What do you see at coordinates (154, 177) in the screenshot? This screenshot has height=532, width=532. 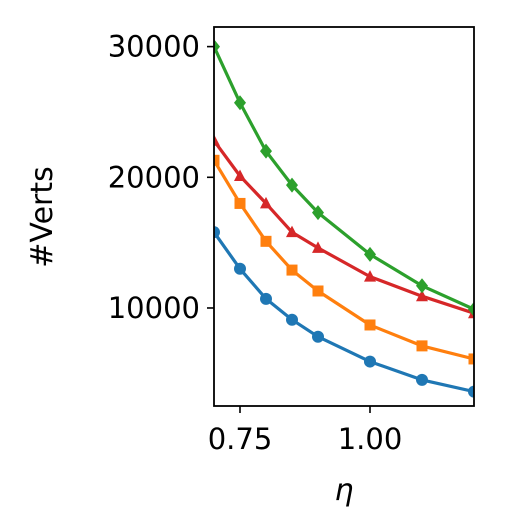 I see `y-tick-label-2: 20000` at bounding box center [154, 177].